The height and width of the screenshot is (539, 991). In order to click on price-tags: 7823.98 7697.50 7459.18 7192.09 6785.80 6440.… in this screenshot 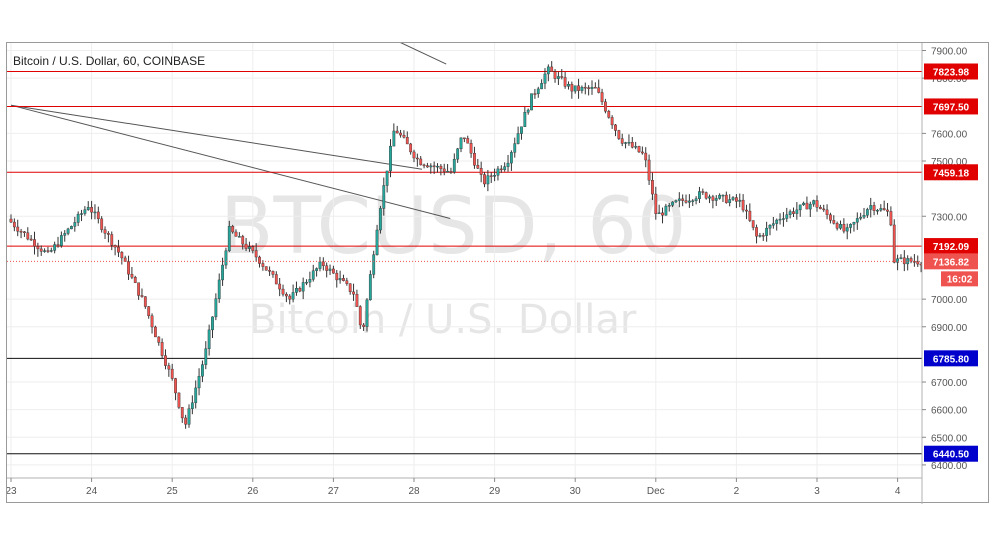, I will do `click(951, 262)`.